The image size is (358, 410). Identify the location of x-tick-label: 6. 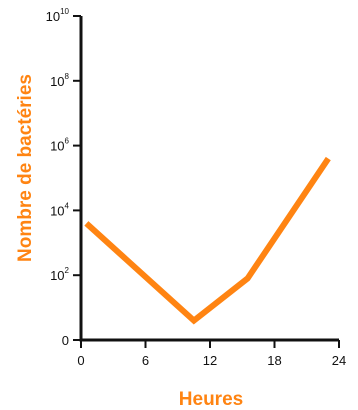
(145, 360).